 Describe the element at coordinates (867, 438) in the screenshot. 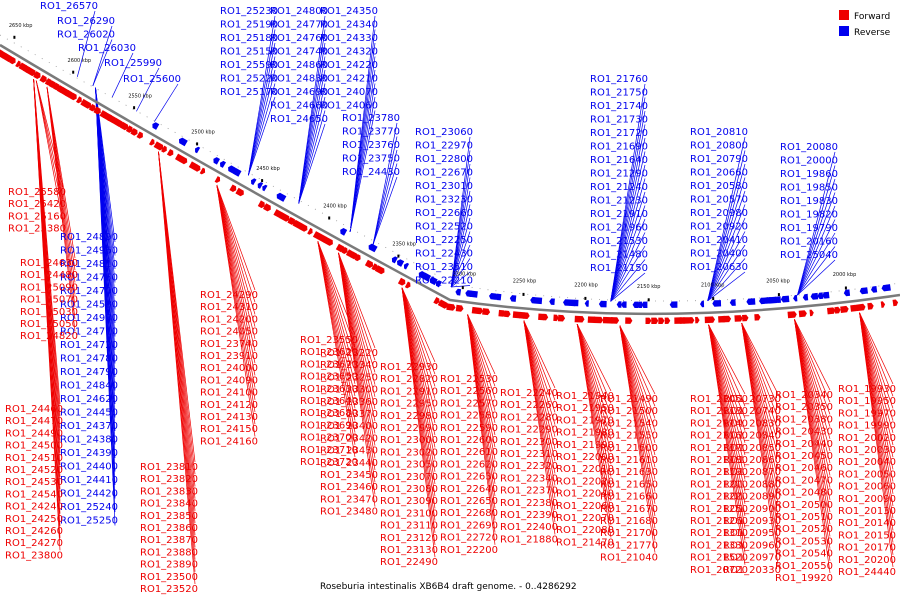

I see `forward-gene-label: RO1_20020` at that location.